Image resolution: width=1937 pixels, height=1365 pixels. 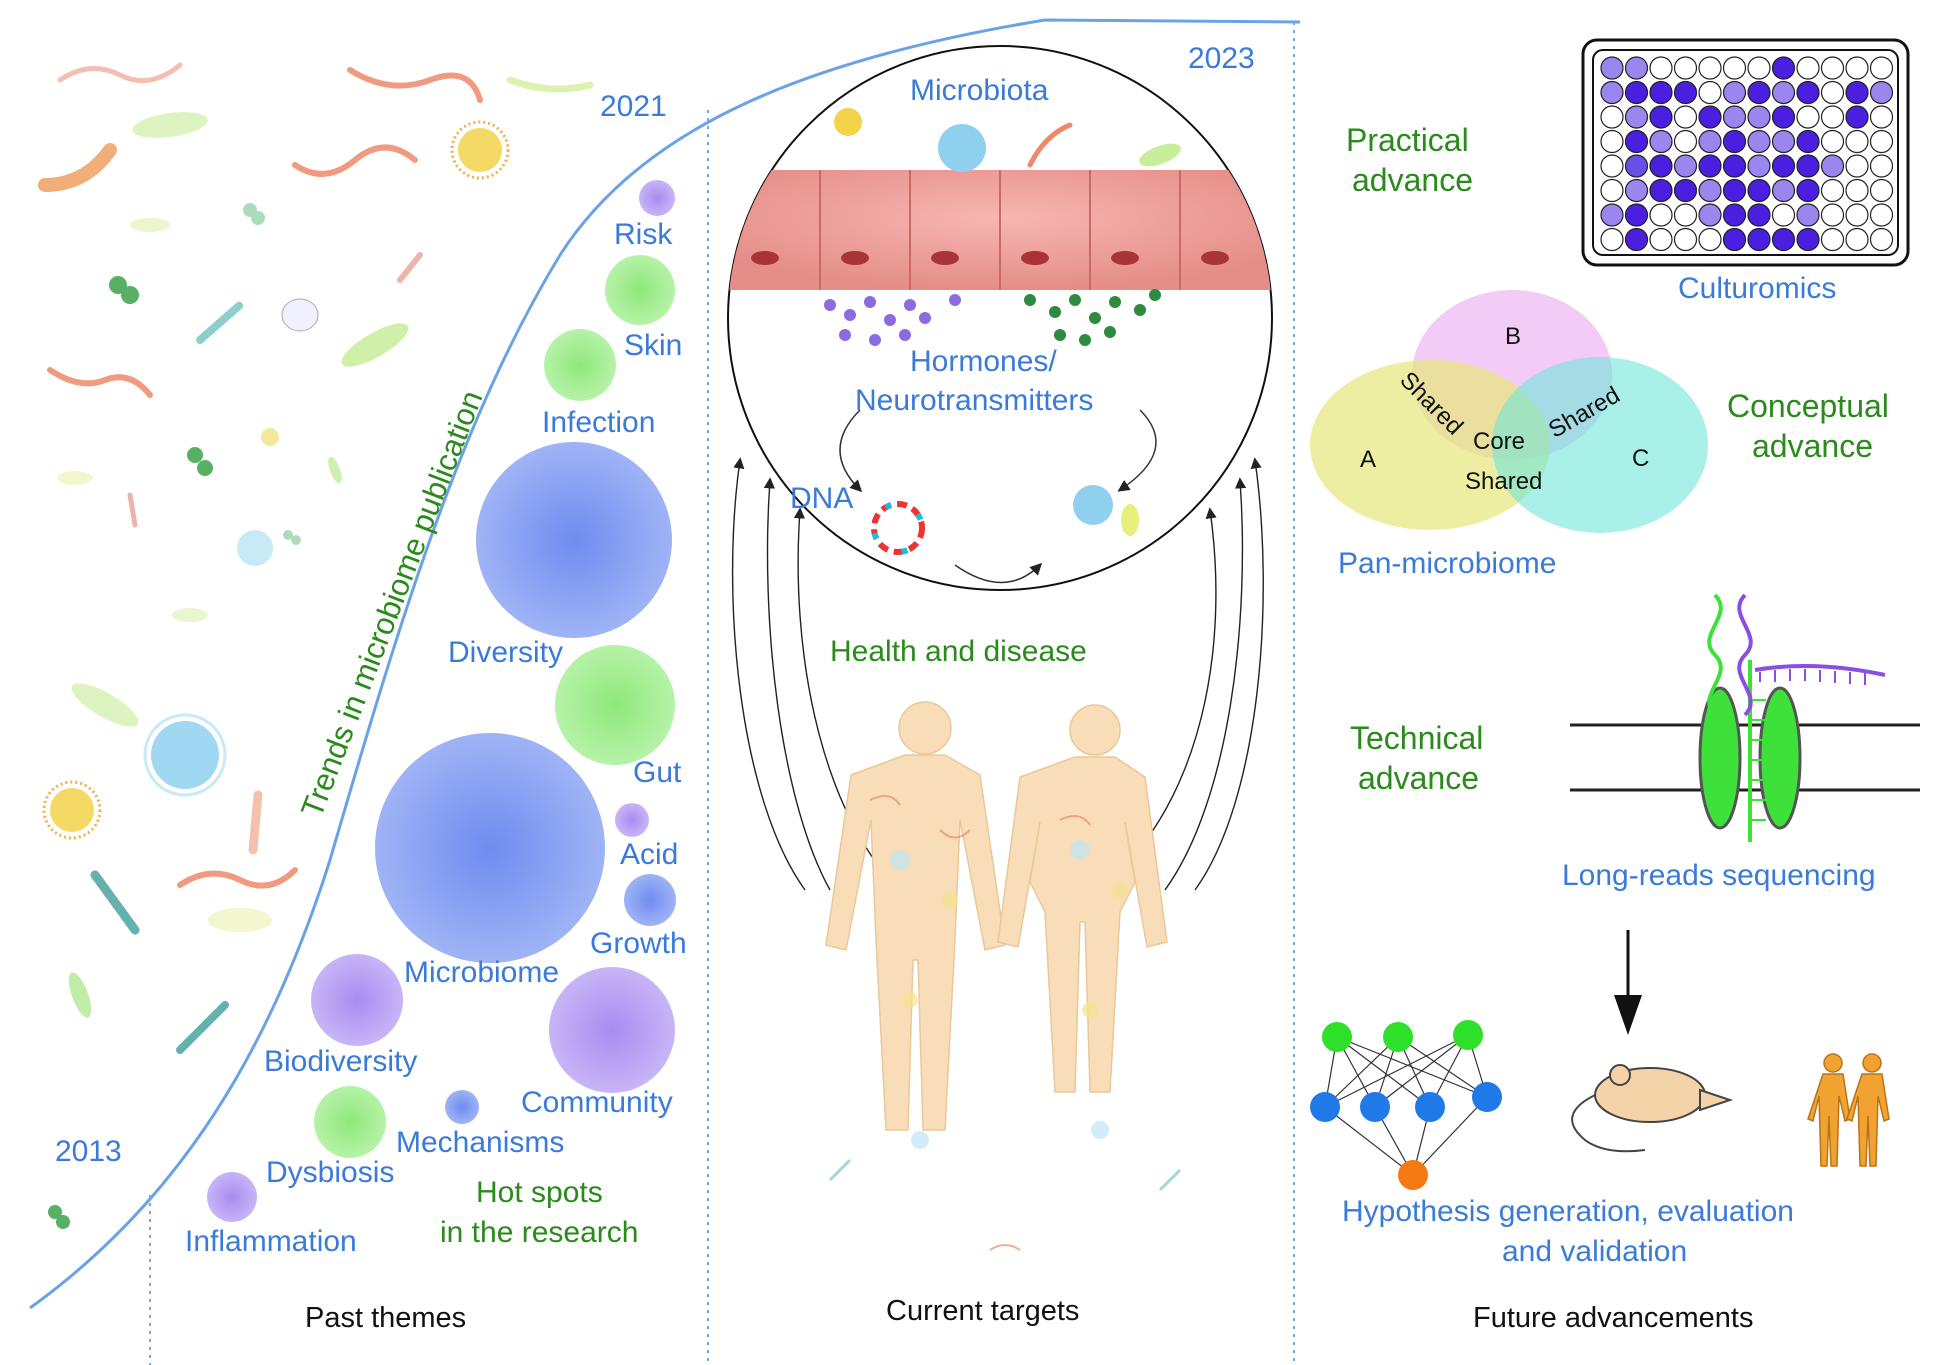 I want to click on pan-microbiome-venn, so click(x=1509, y=411).